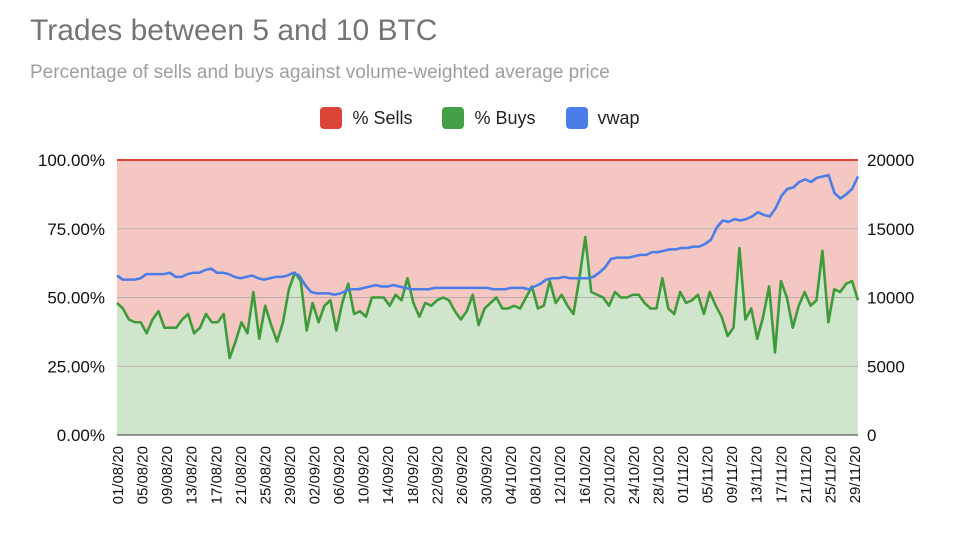 The width and height of the screenshot is (960, 559). I want to click on legend: % Sells % Buys vwap, so click(480, 118).